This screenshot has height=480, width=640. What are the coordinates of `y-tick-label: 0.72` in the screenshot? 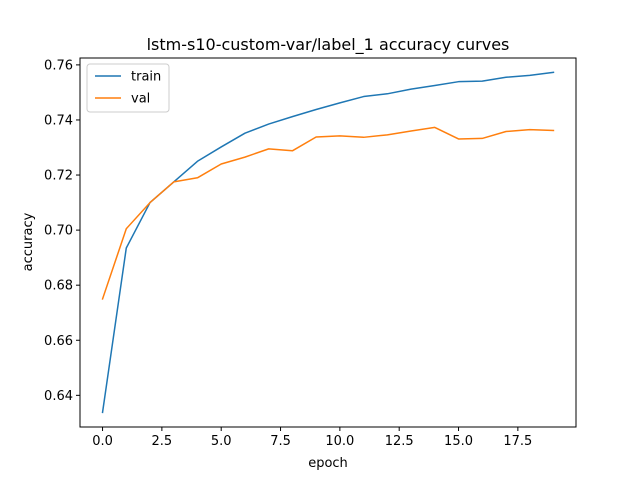 It's located at (58, 176).